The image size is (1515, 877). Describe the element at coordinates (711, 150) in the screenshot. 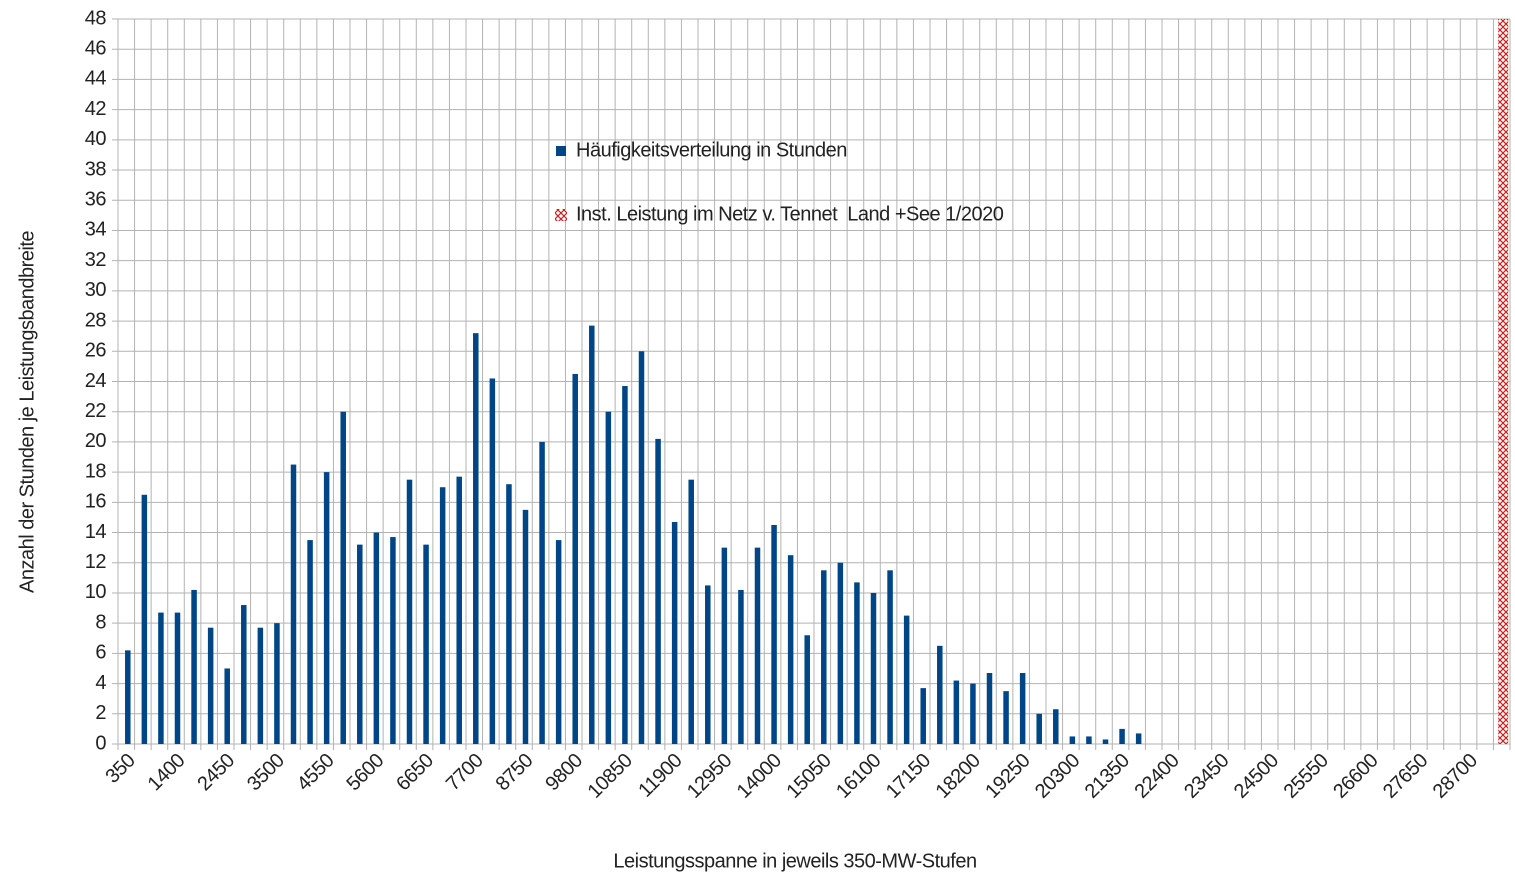

I see `legend-label: Häufigkeitsverteilung in Stunden` at that location.